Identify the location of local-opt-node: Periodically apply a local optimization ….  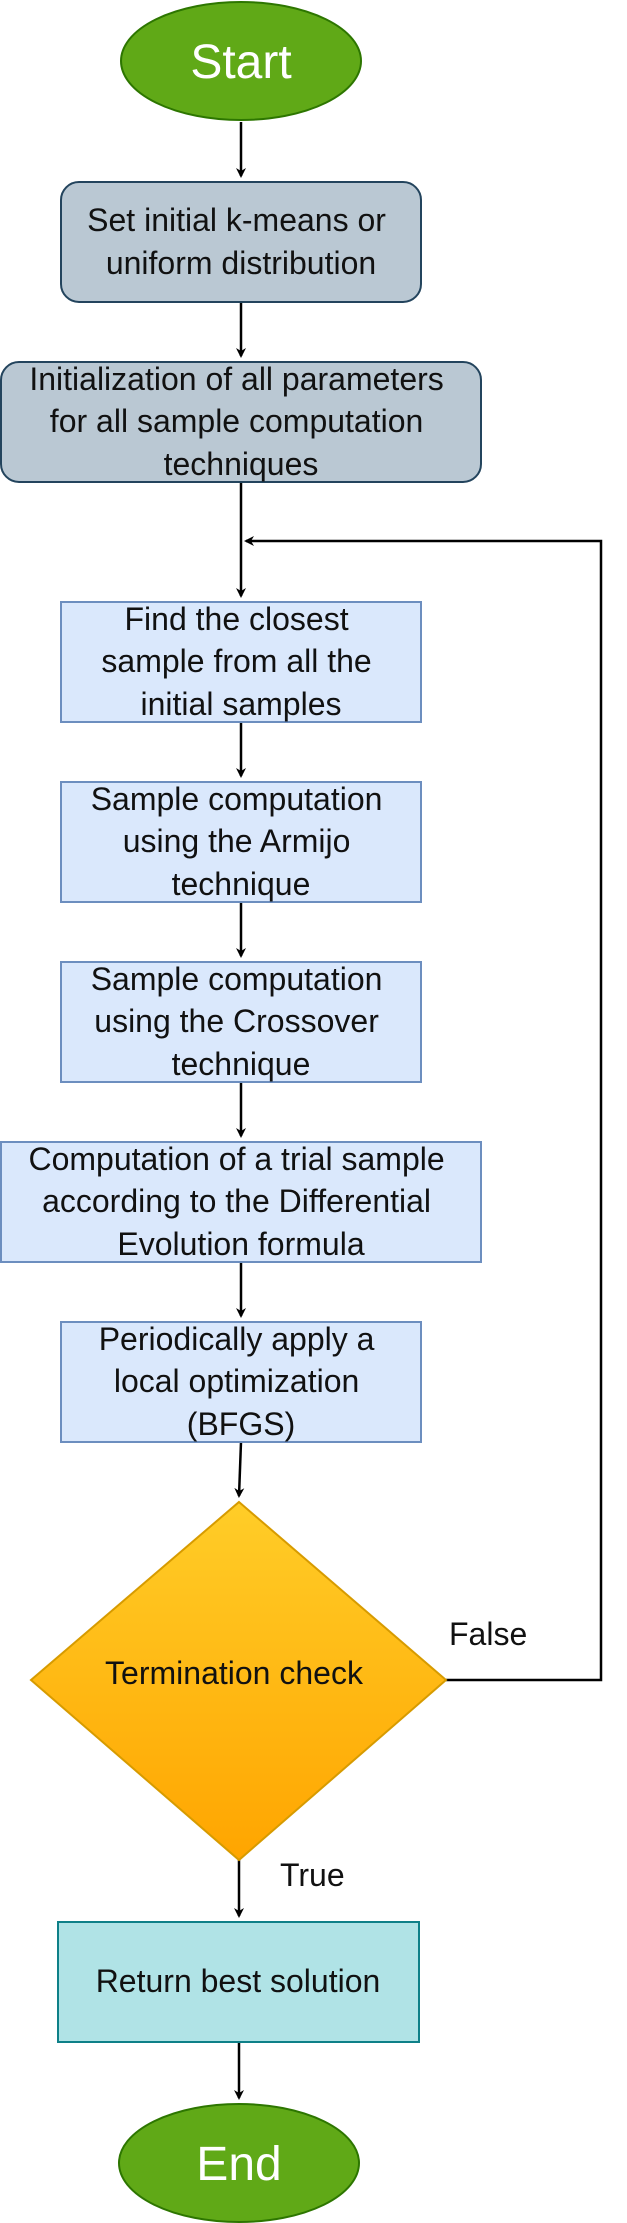
(241, 1382).